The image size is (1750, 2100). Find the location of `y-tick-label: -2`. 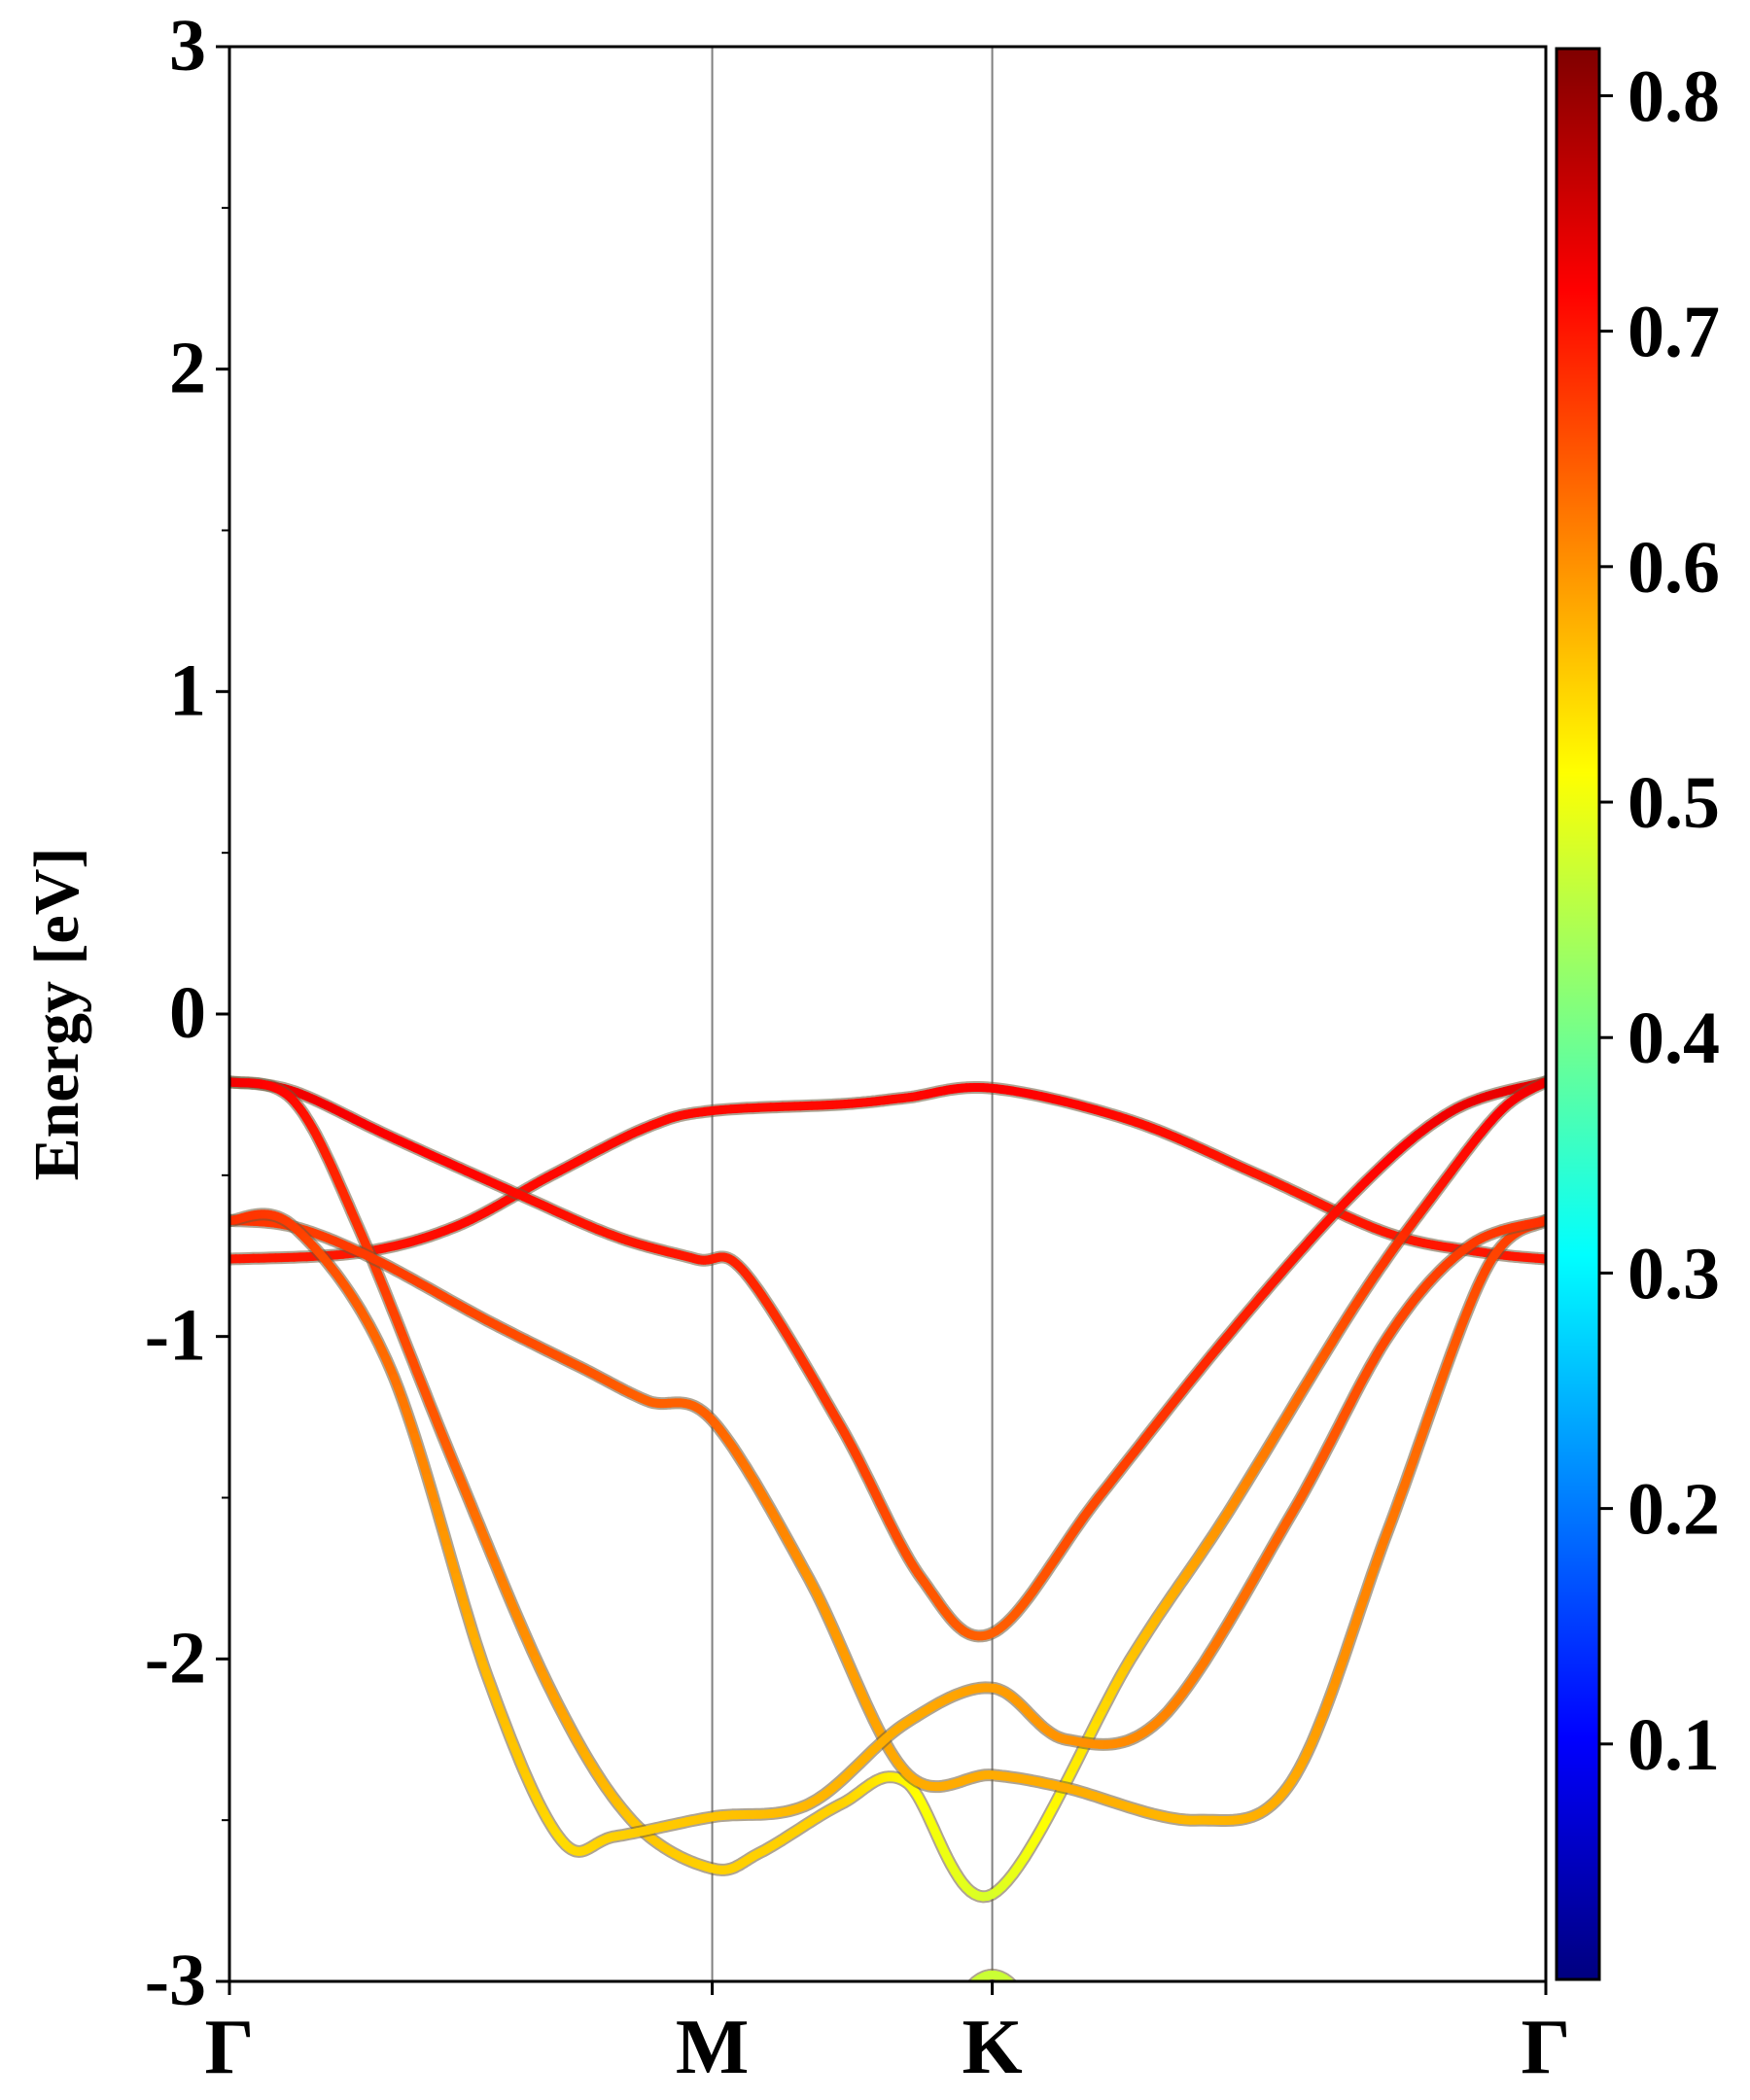

y-tick-label: -2 is located at coordinates (175, 1657).